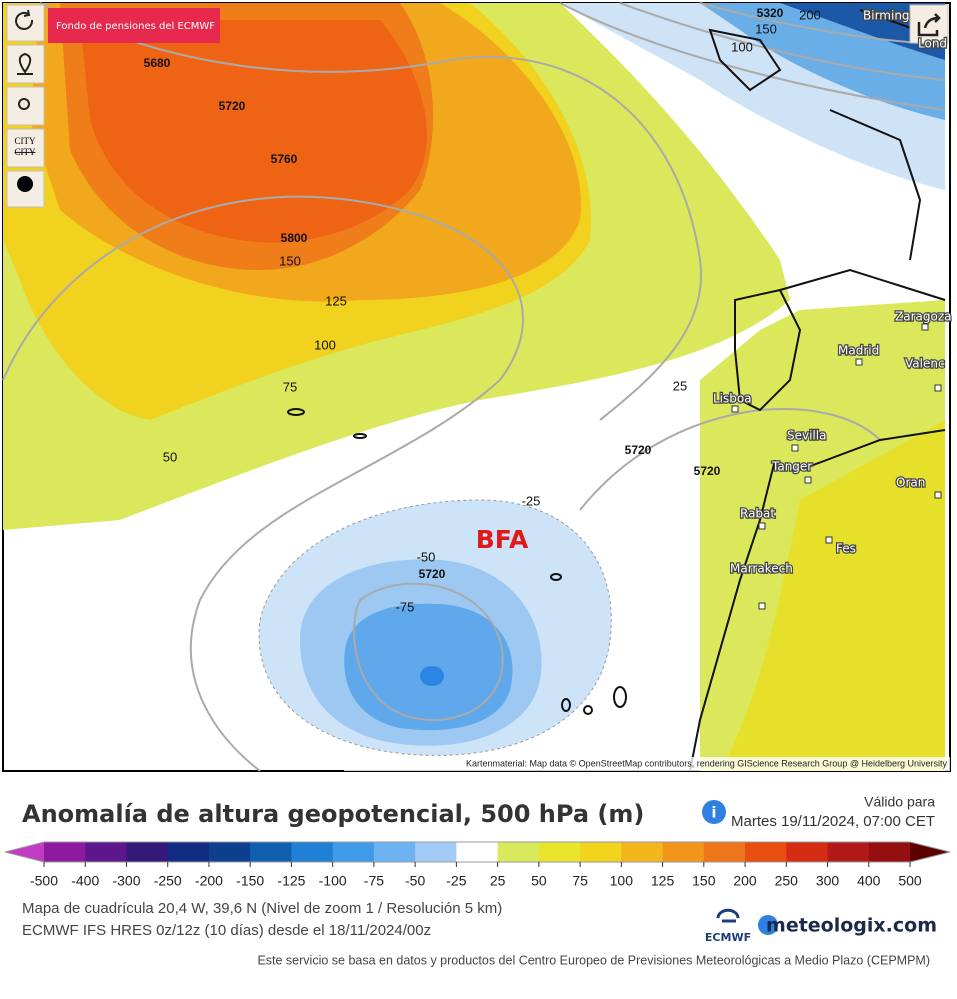  What do you see at coordinates (757, 514) in the screenshot?
I see `place-label: Rabat` at bounding box center [757, 514].